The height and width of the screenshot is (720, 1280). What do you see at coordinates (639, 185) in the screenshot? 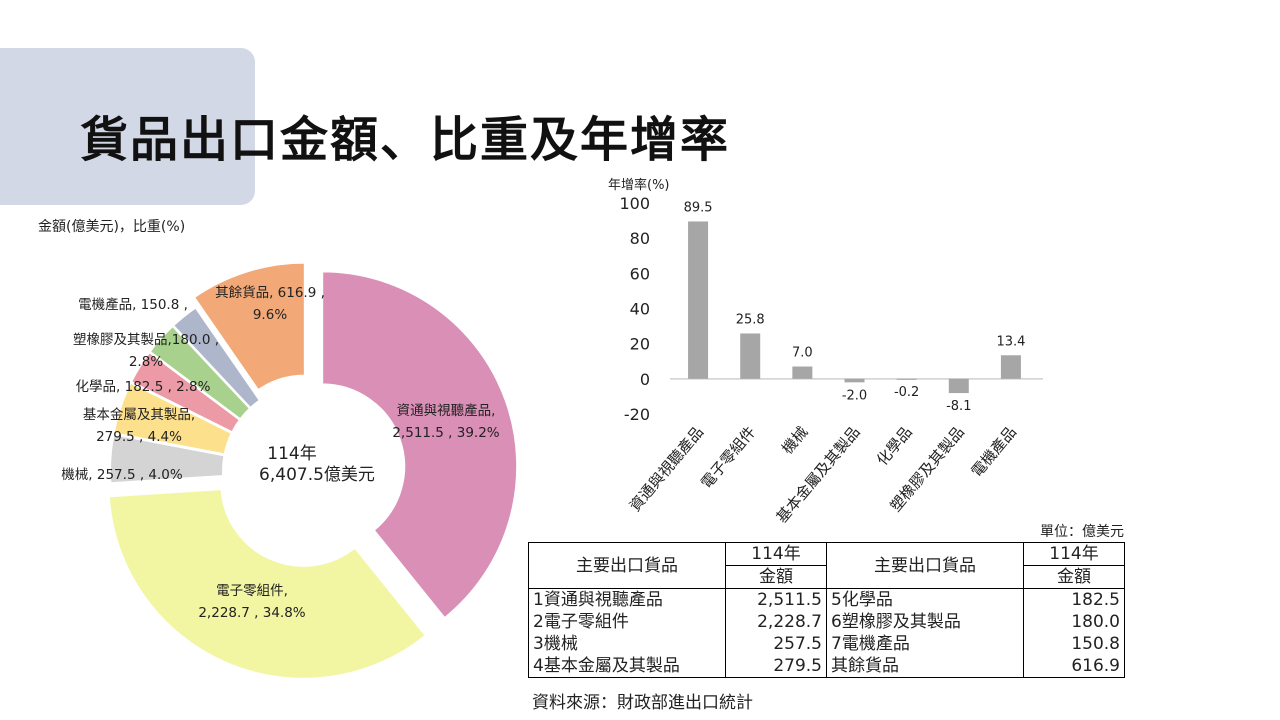
I see `bar-ylabel: 年增率(%)` at bounding box center [639, 185].